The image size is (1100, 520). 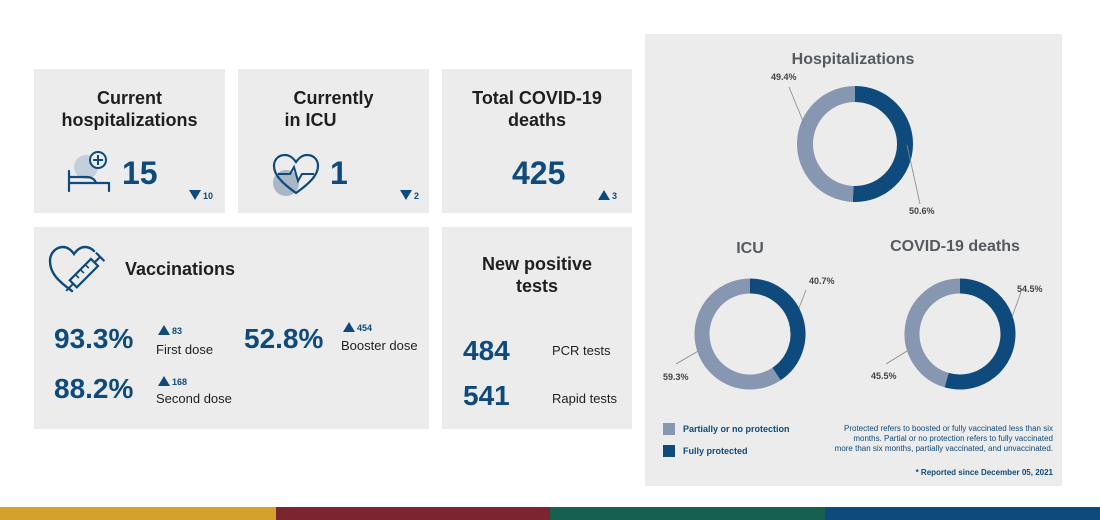 I want to click on hospitalizations-donut, so click(x=855, y=144).